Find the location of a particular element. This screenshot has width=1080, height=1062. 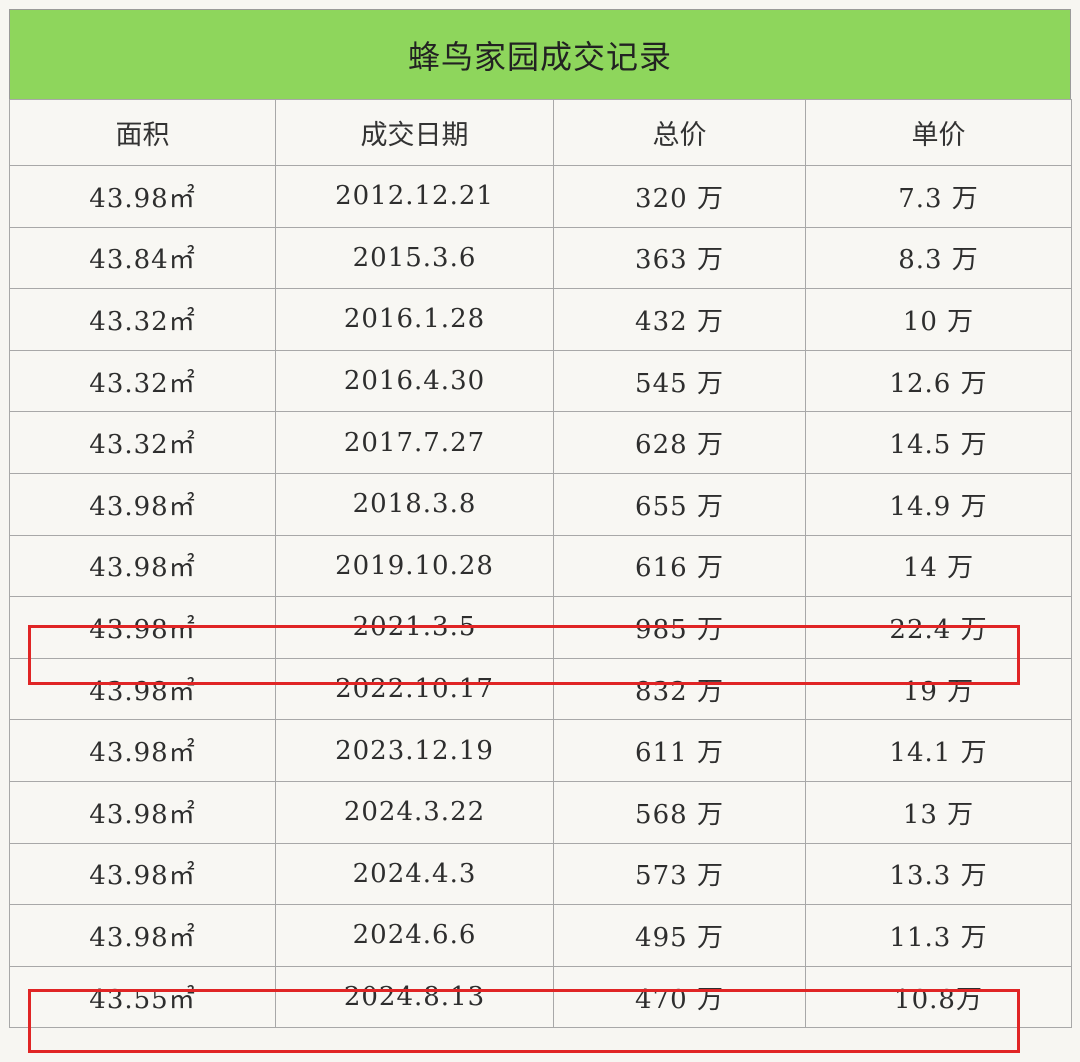

table-title: 蜂鸟家园成交记录 is located at coordinates (540, 54).